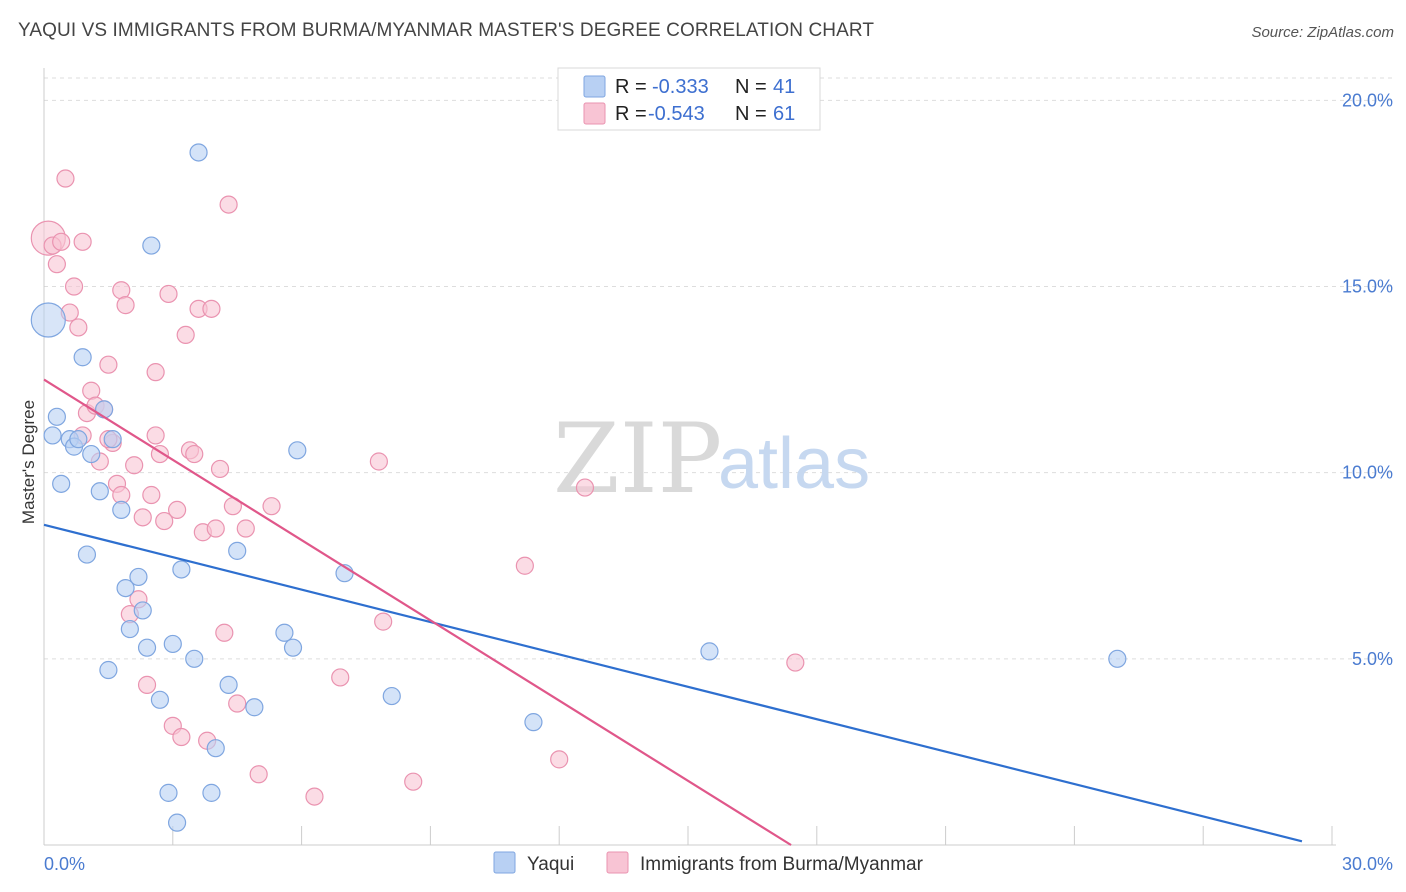  I want to click on series-legend: Yaqui Immigrants from Burma/Myanmar, so click(708, 863).